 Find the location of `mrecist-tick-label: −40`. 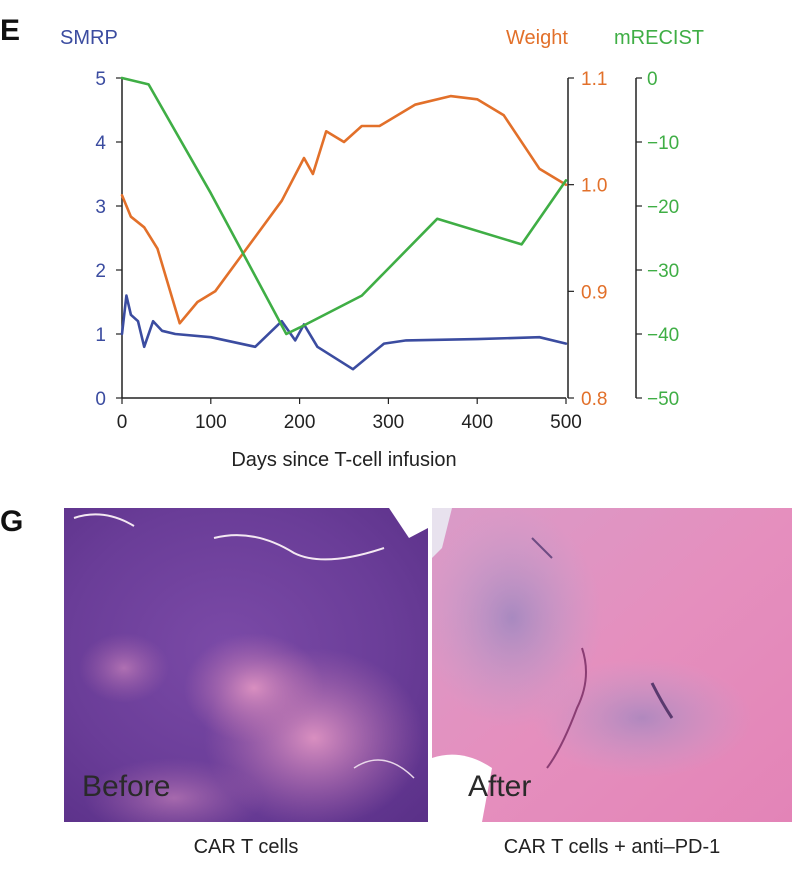

mrecist-tick-label: −40 is located at coordinates (663, 335).